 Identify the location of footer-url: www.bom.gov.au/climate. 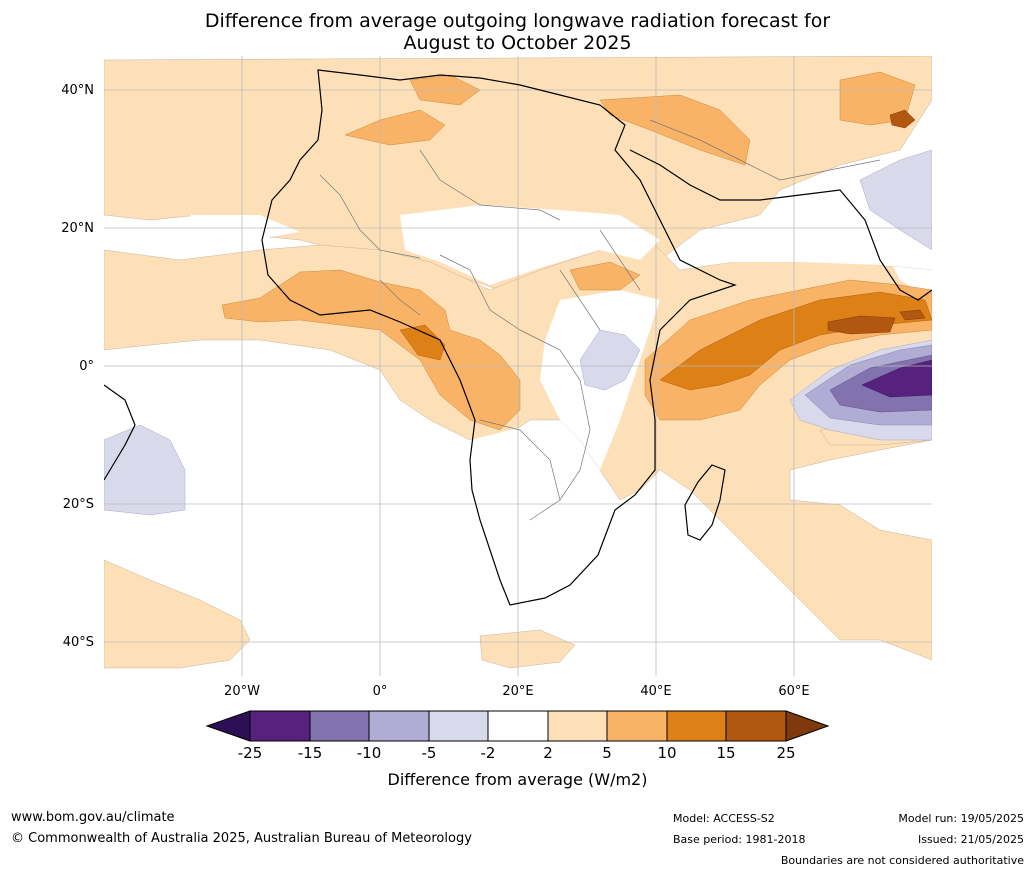
(93, 817).